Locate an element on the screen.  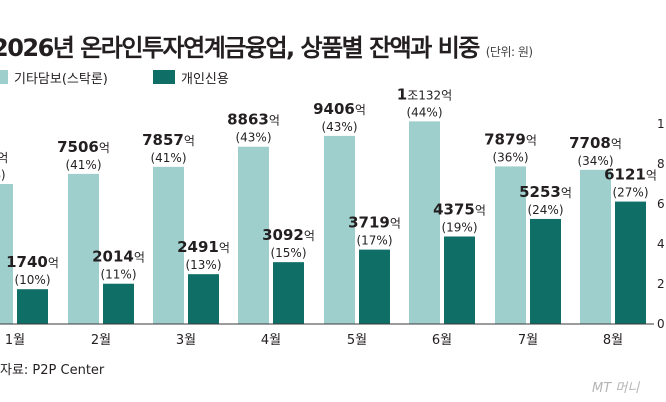
y-tick-label-3: 4 is located at coordinates (661, 244).